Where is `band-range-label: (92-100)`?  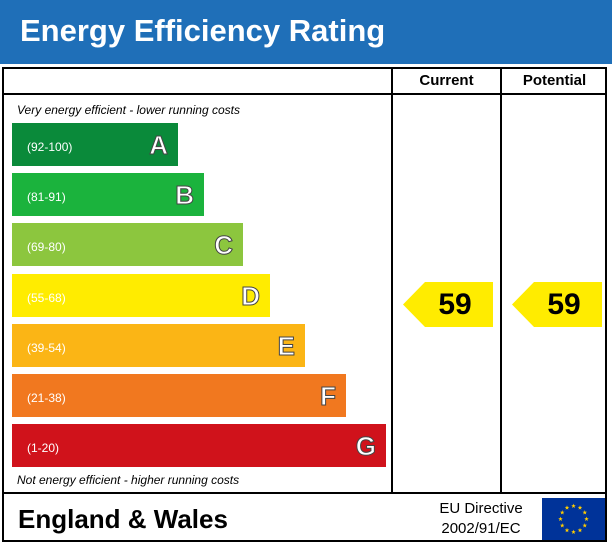 band-range-label: (92-100) is located at coordinates (50, 147).